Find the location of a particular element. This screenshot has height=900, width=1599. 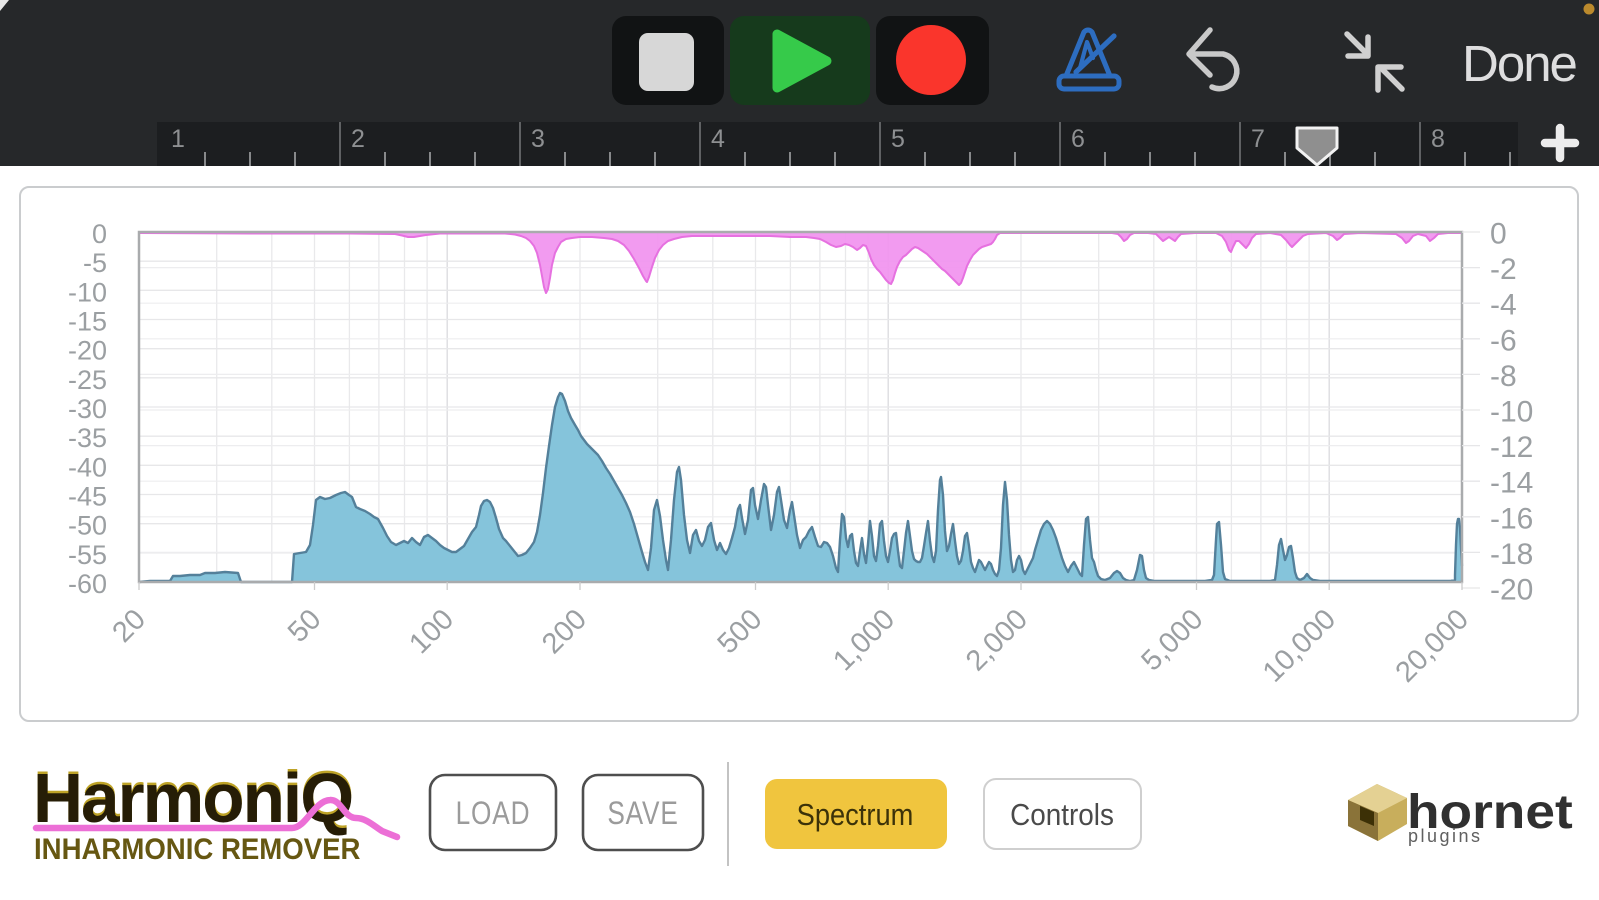

svg-text: -6 is located at coordinates (1503, 340).